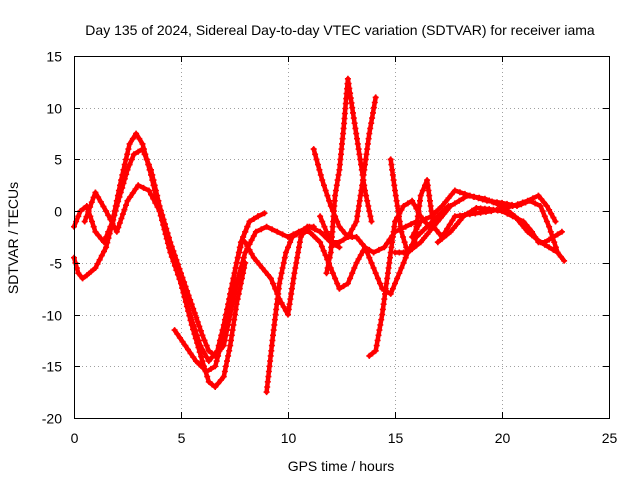 The height and width of the screenshot is (480, 640). Describe the element at coordinates (289, 438) in the screenshot. I see `x-tick-label: 10` at that location.